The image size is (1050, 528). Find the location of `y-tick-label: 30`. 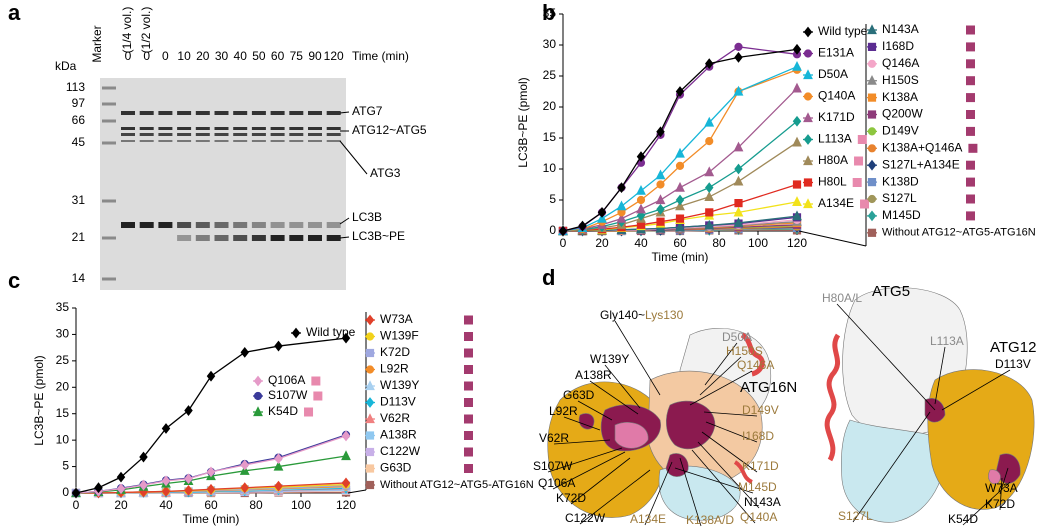

y-tick-label: 30 is located at coordinates (550, 44).